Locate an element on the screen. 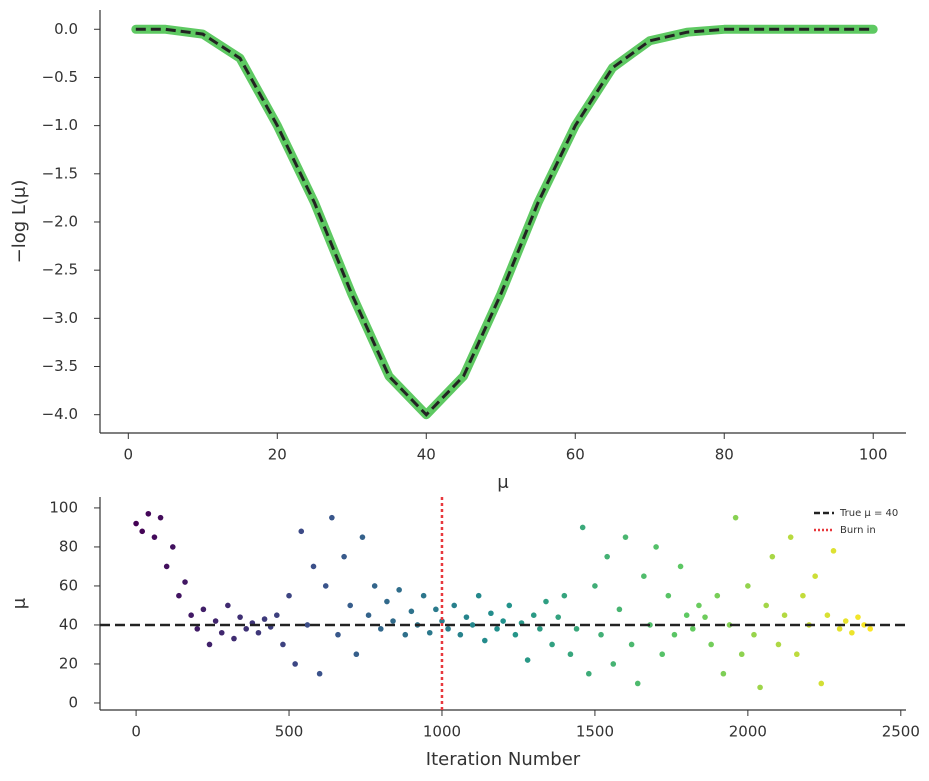 This screenshot has height=781, width=929. y-tick-label: −3.0 is located at coordinates (60, 318).